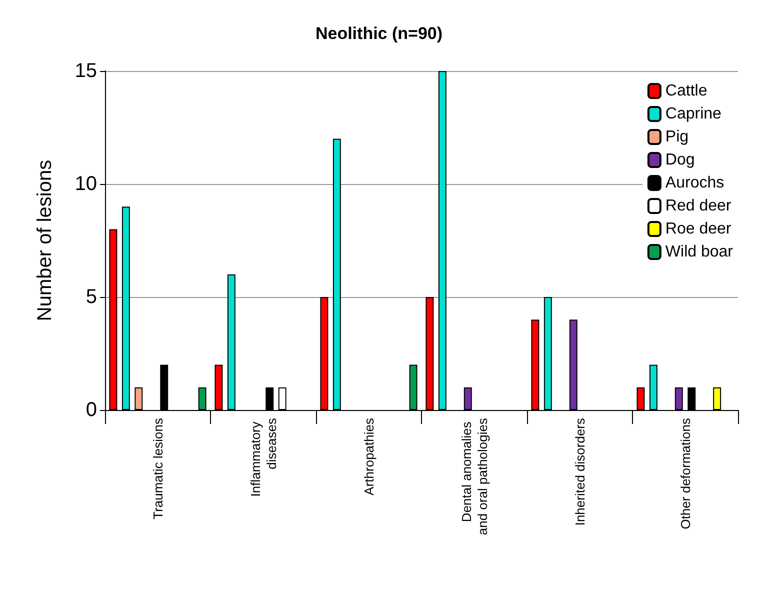  What do you see at coordinates (677, 137) in the screenshot?
I see `legend-label: Pig` at bounding box center [677, 137].